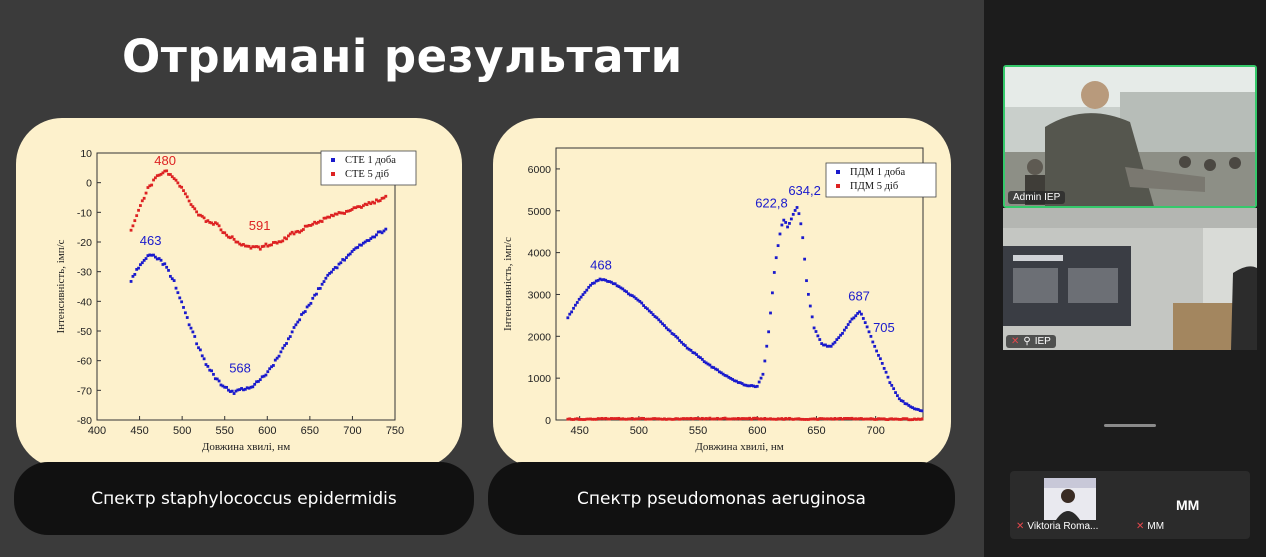 Image resolution: width=1266 pixels, height=557 pixels. I want to click on peak-label: 568, so click(240, 368).